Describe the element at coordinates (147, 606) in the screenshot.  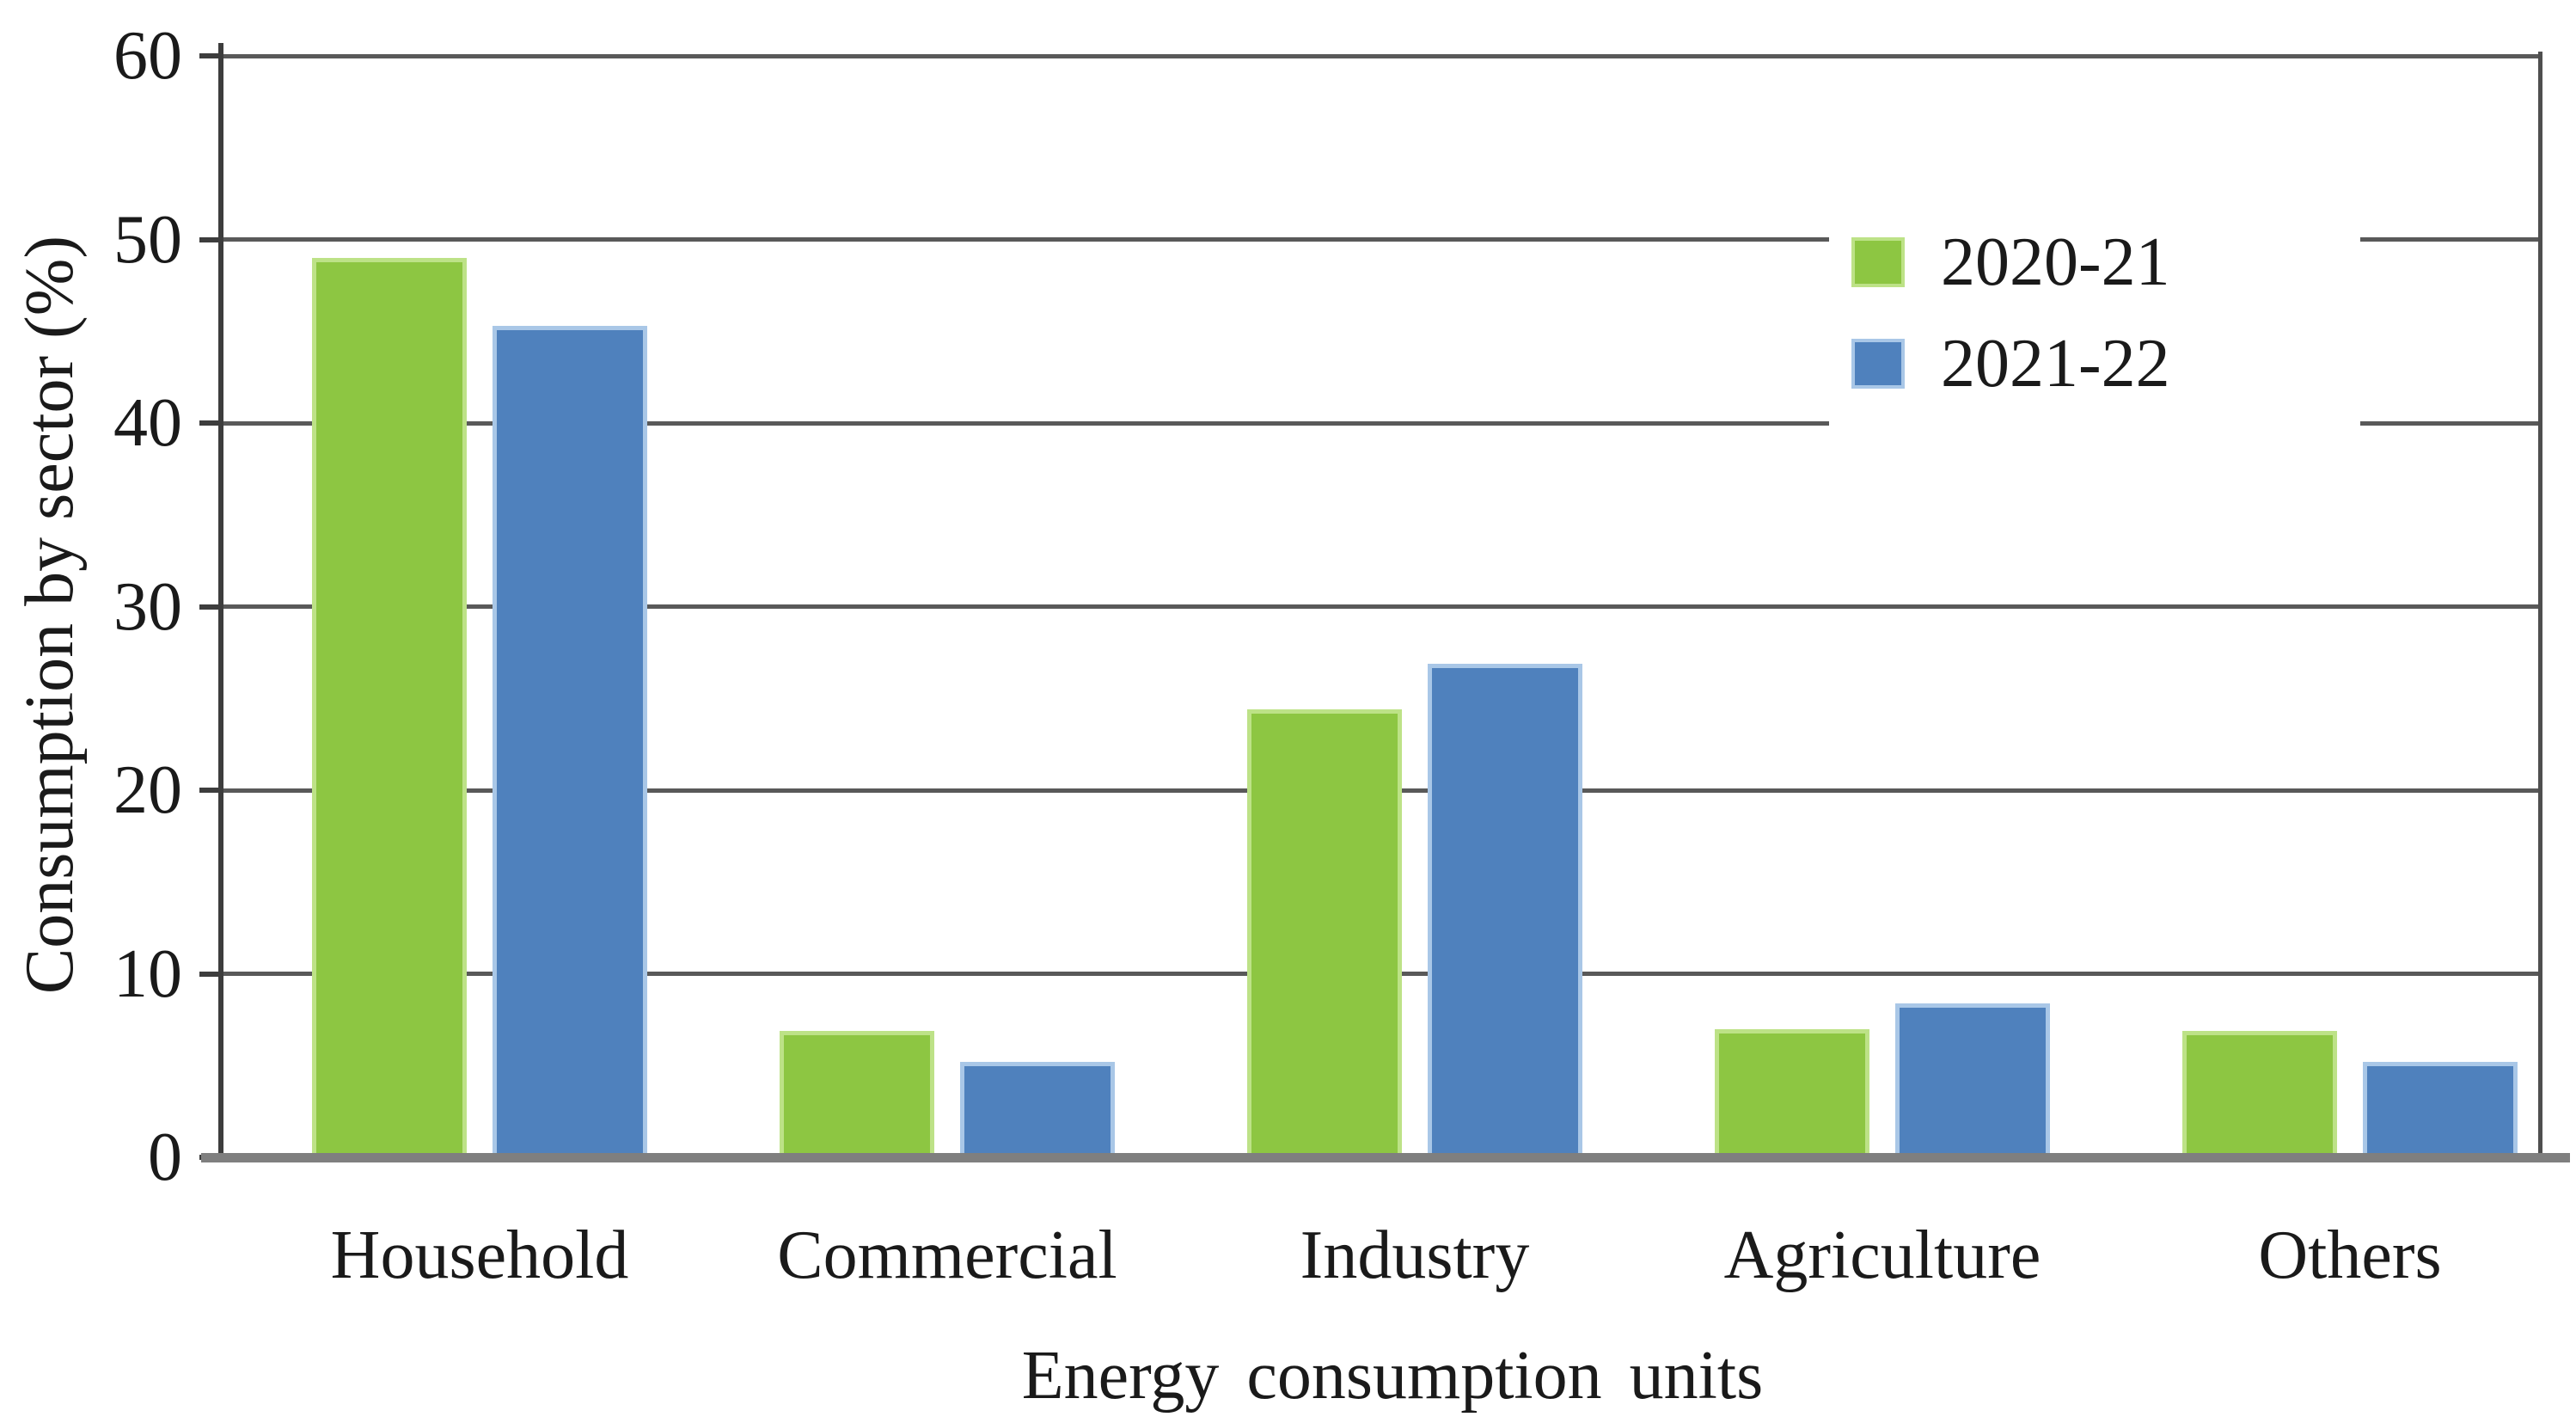
I see `y-tick-label-30: 30` at that location.